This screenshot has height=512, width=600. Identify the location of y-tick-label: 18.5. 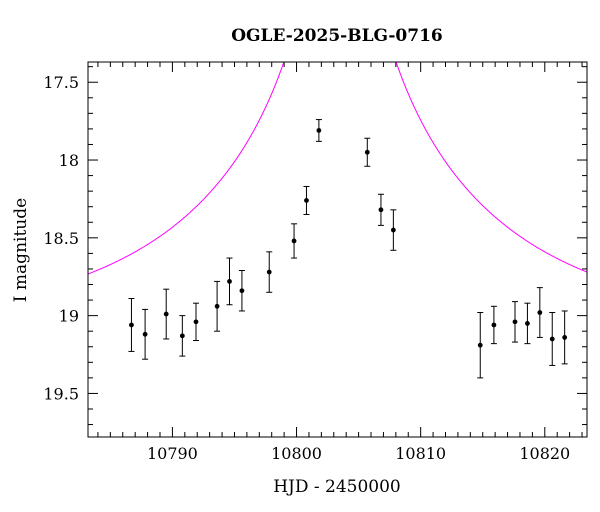
(61, 238).